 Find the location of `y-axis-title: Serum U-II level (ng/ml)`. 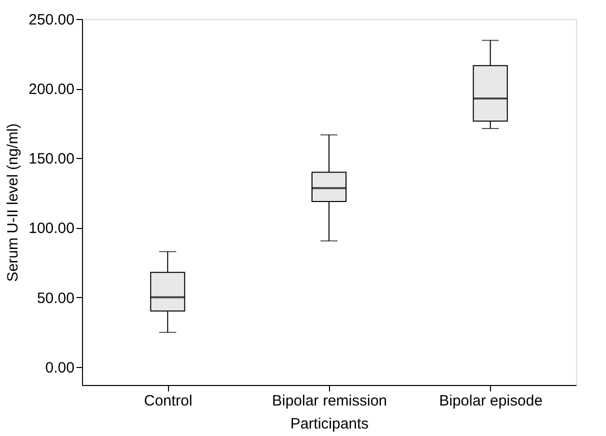

y-axis-title: Serum U-II level (ng/ml) is located at coordinates (13, 202).